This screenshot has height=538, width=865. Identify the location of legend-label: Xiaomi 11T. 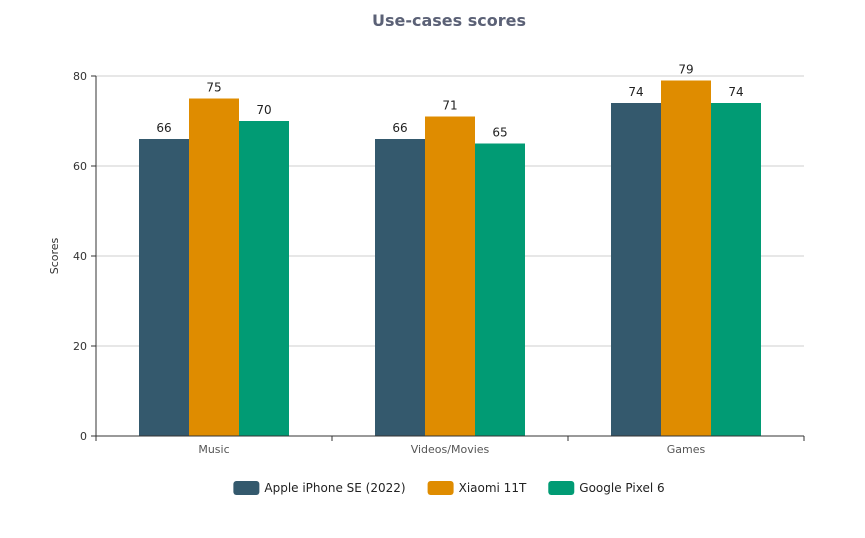
(493, 488).